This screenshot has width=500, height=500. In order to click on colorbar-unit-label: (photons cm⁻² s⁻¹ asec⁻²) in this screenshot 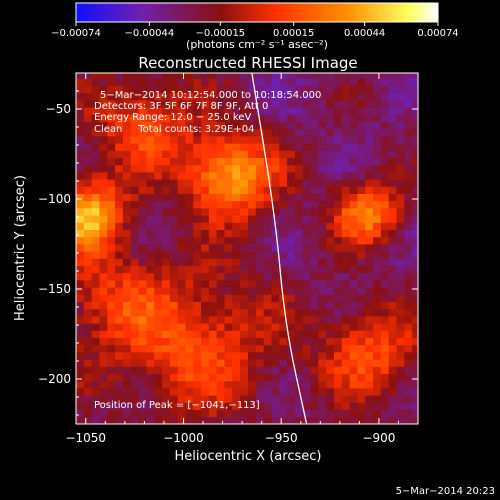, I will do `click(257, 44)`.